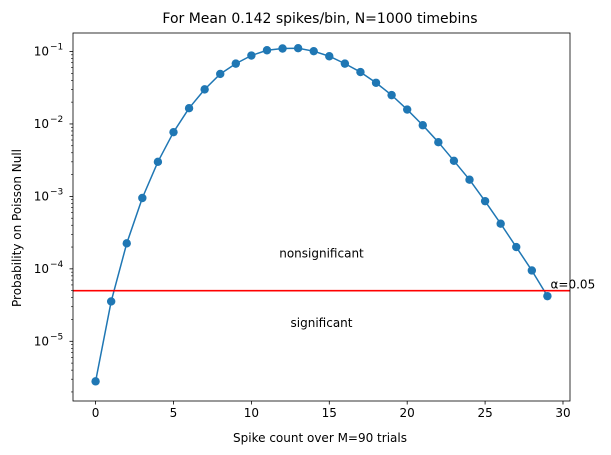  I want to click on y-tick-label: 10 −5, so click(49, 340).